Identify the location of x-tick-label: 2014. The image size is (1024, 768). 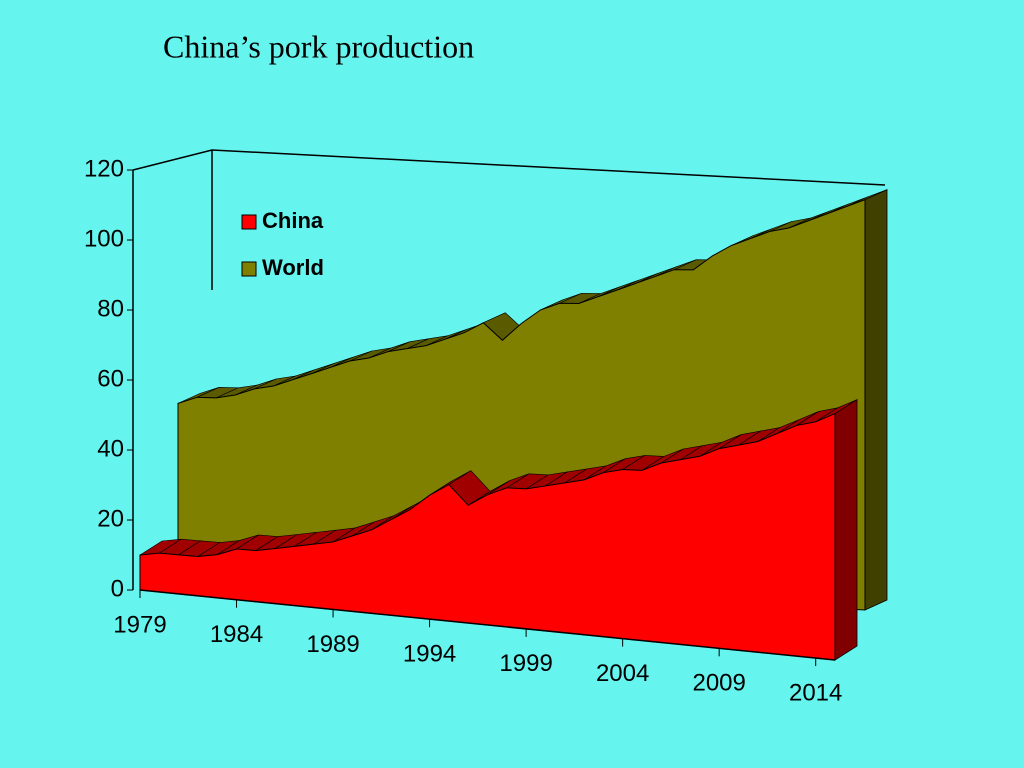
(815, 692).